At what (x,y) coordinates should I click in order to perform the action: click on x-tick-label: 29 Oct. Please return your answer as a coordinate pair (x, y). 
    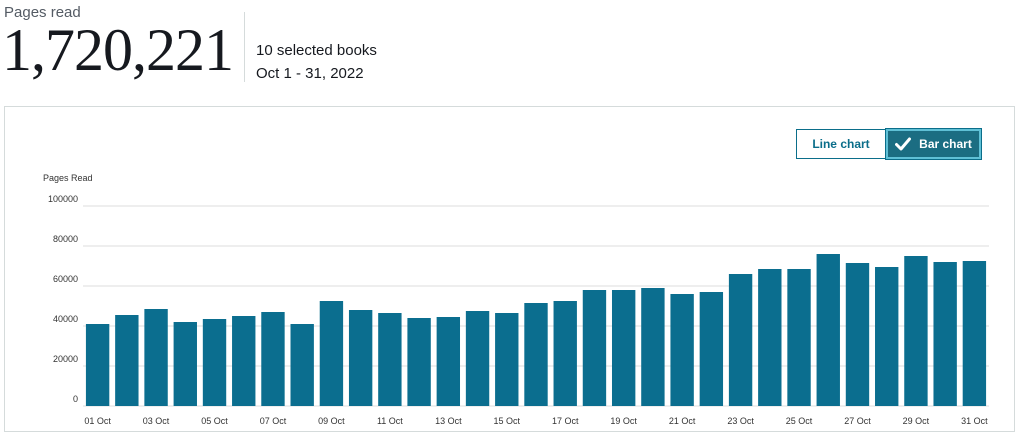
    Looking at the image, I should click on (916, 421).